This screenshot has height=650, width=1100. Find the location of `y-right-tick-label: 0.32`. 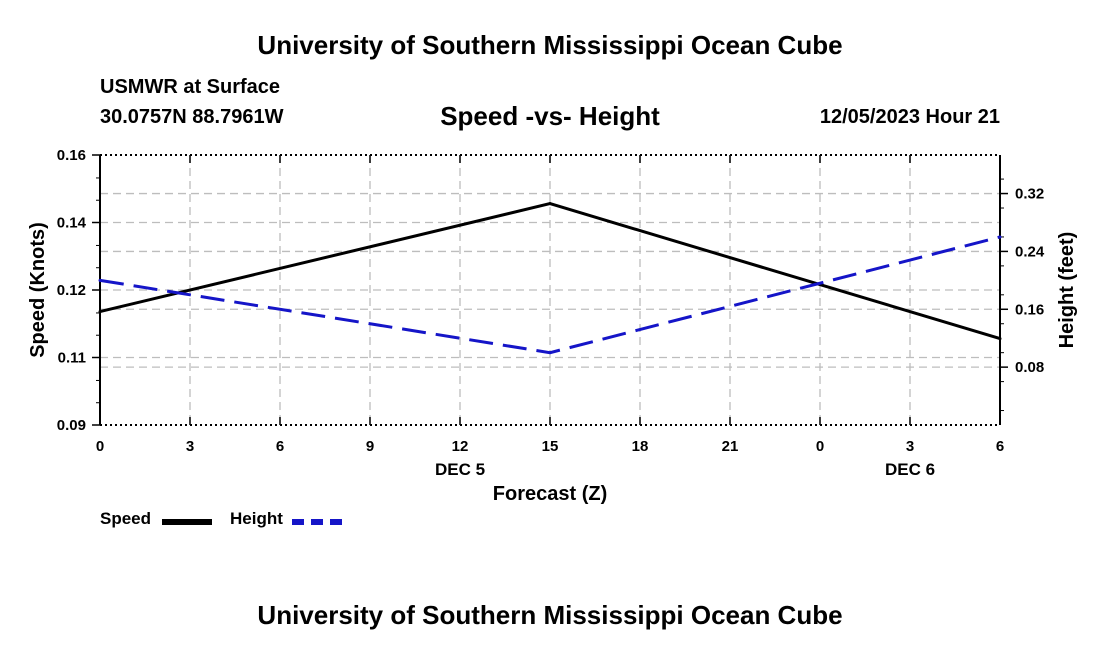

y-right-tick-label: 0.32 is located at coordinates (1029, 194).